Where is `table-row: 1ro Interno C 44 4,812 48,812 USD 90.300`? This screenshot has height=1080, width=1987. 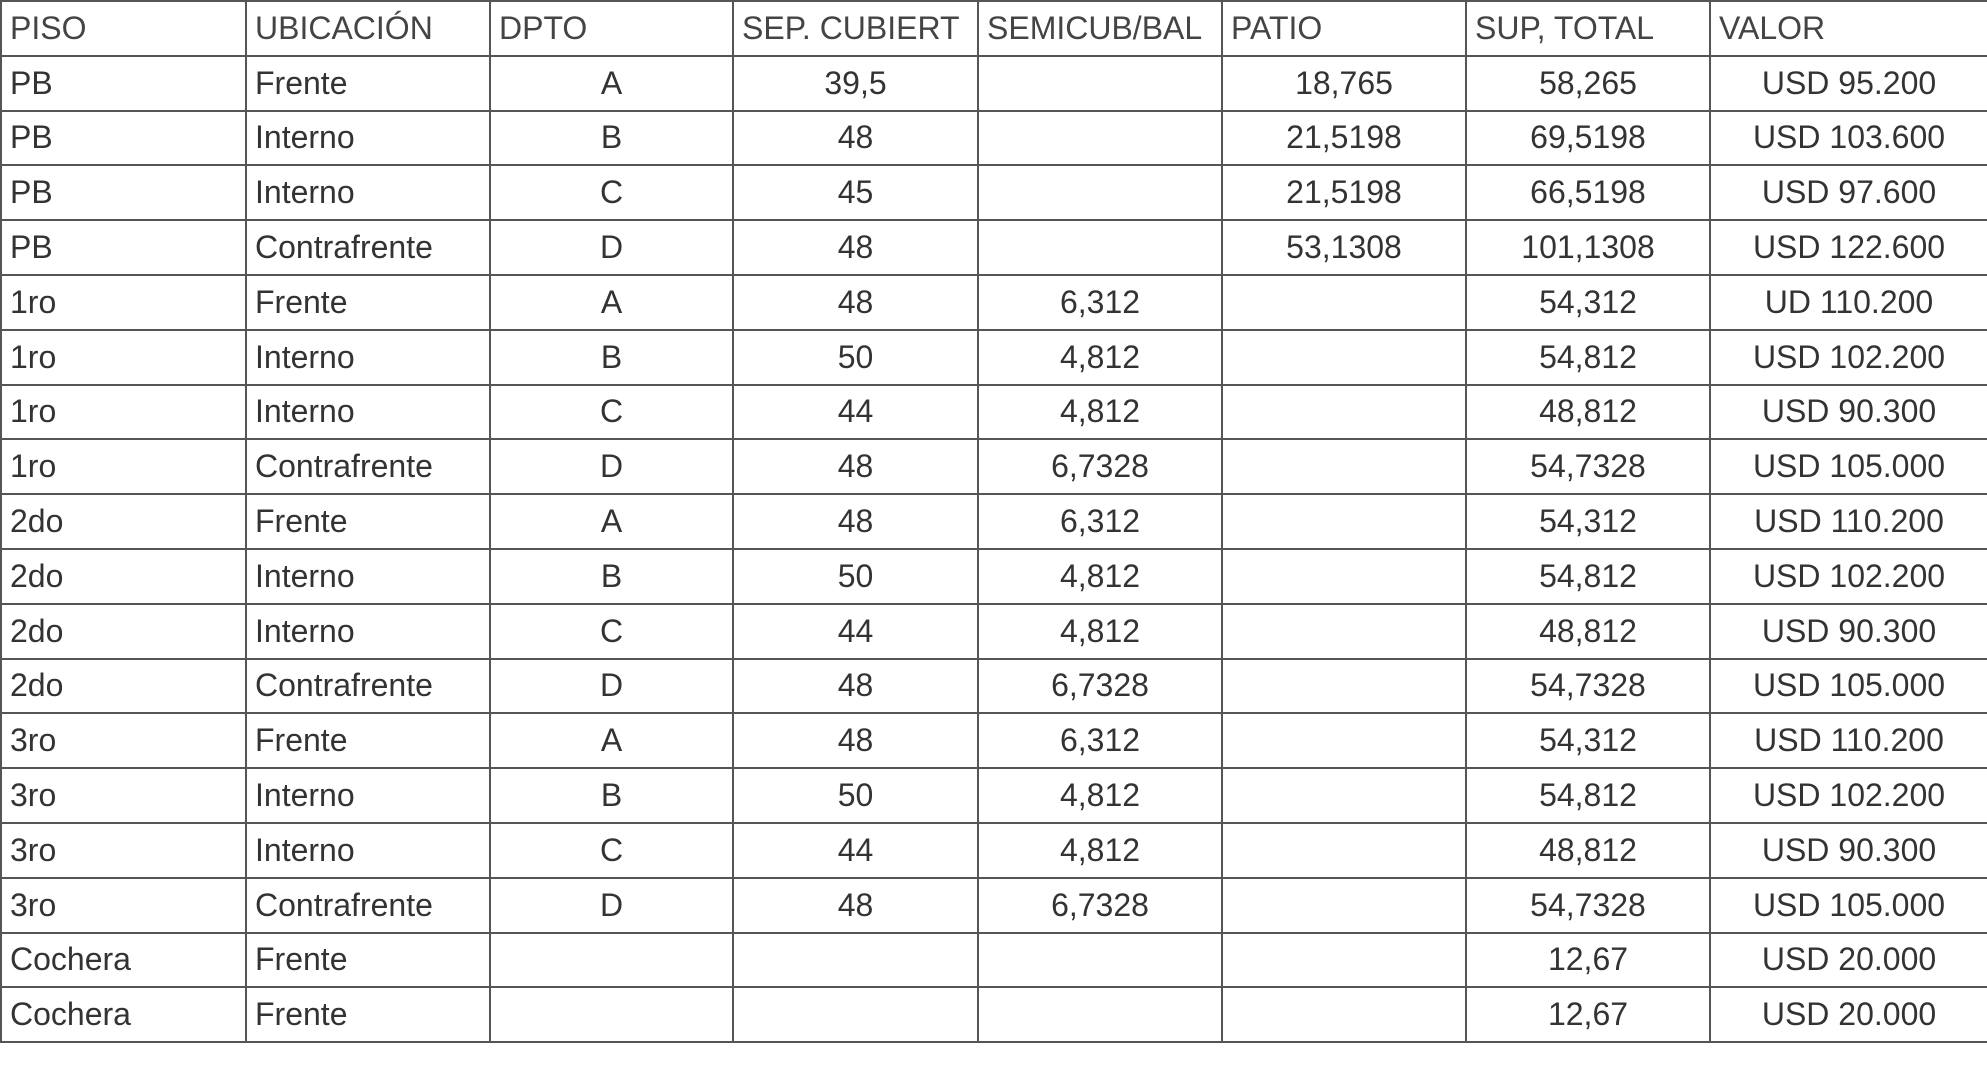 table-row: 1ro Interno C 44 4,812 48,812 USD 90.300 is located at coordinates (993, 412).